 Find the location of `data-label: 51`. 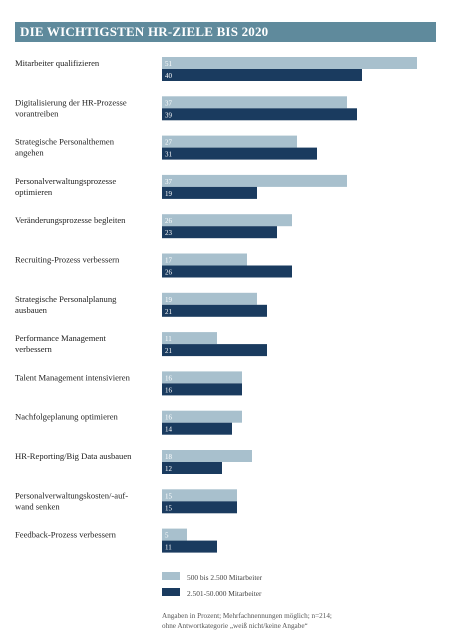

data-label: 51 is located at coordinates (169, 64).